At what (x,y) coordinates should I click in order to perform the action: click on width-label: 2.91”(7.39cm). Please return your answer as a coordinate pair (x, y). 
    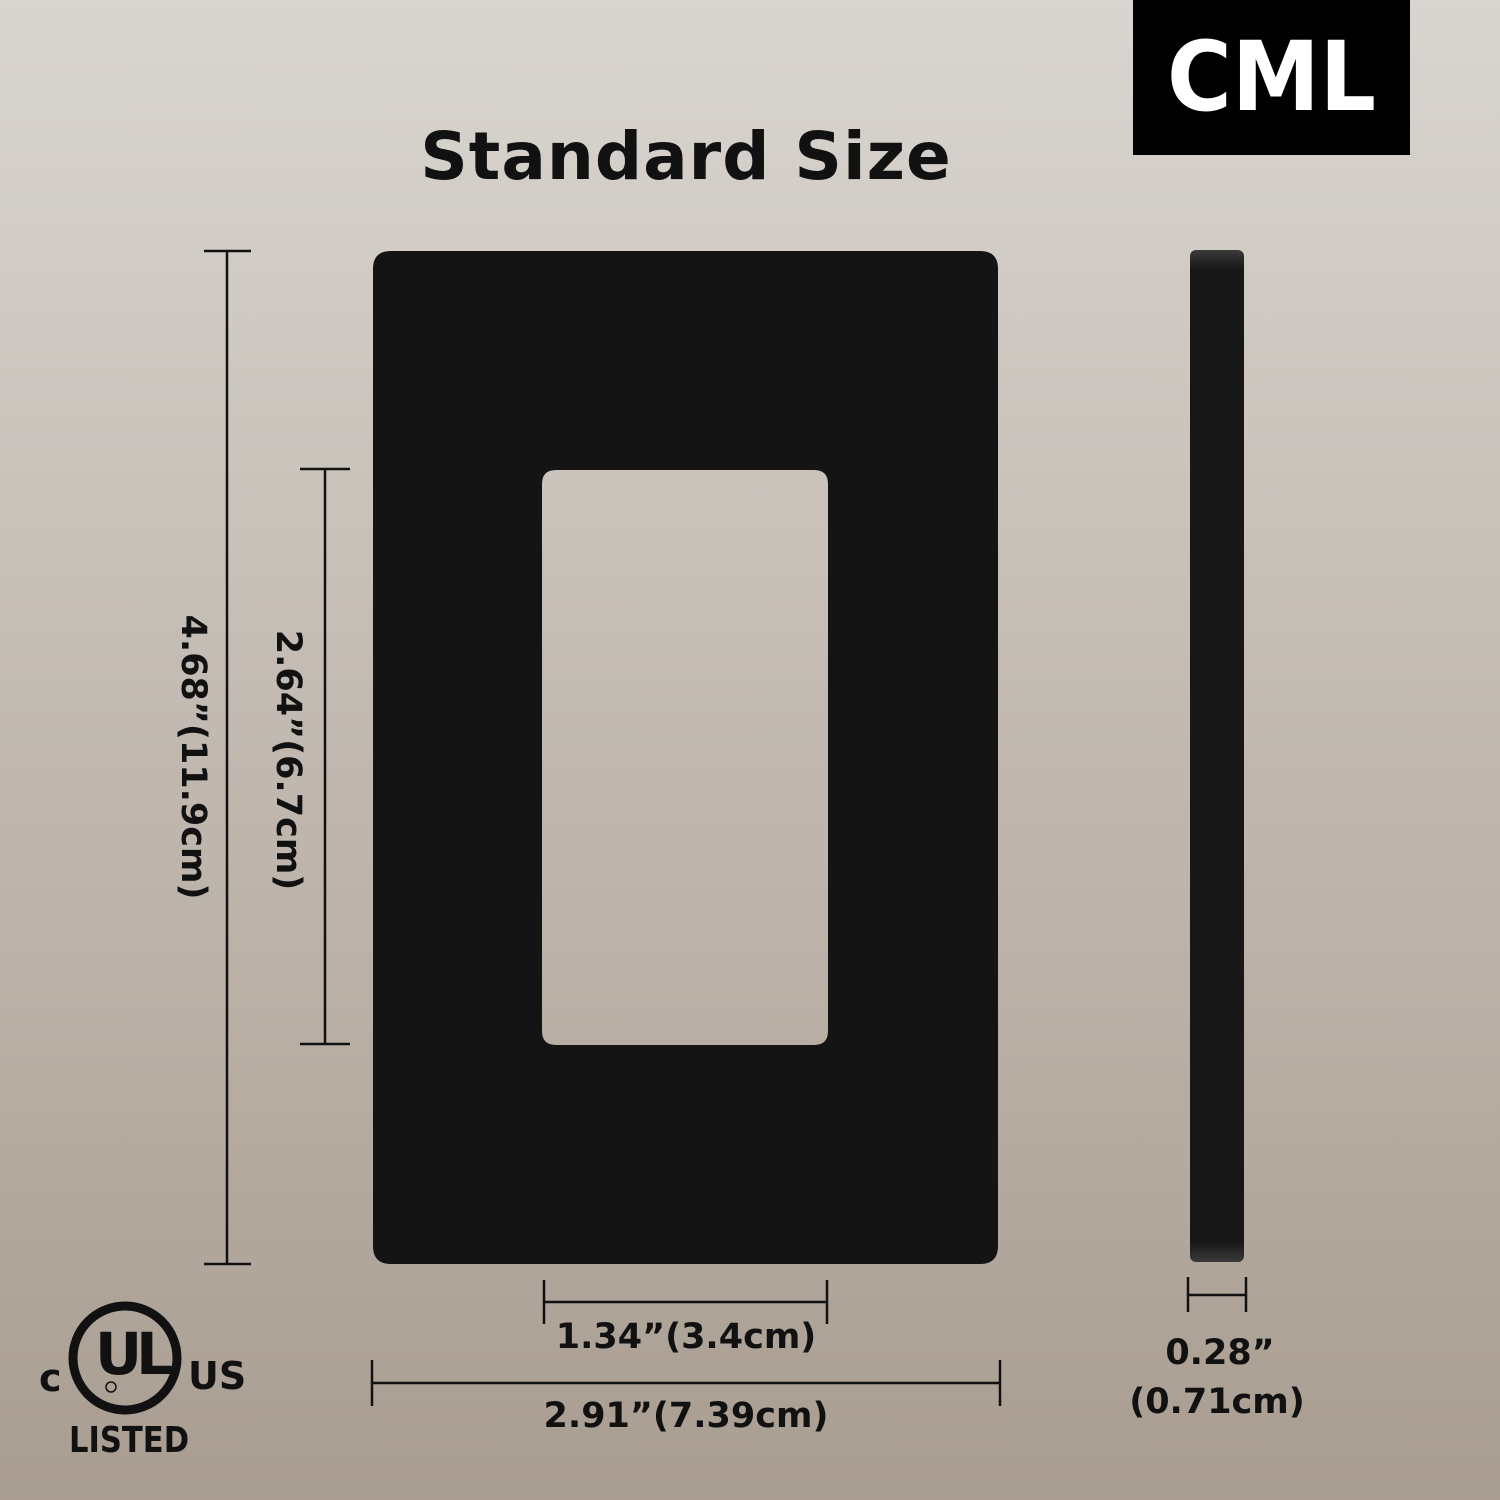
    Looking at the image, I should click on (686, 1416).